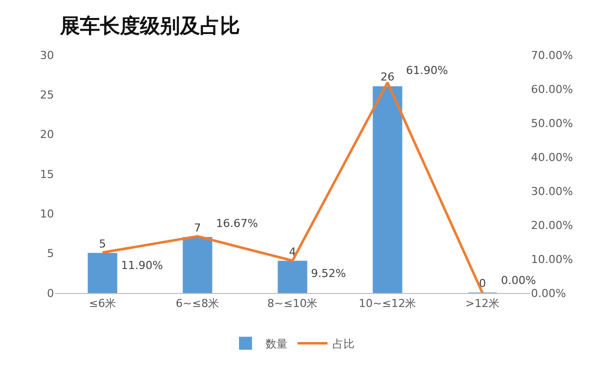 Image resolution: width=600 pixels, height=370 pixels. Describe the element at coordinates (552, 225) in the screenshot. I see `y2-tick-label: 20.00%` at that location.